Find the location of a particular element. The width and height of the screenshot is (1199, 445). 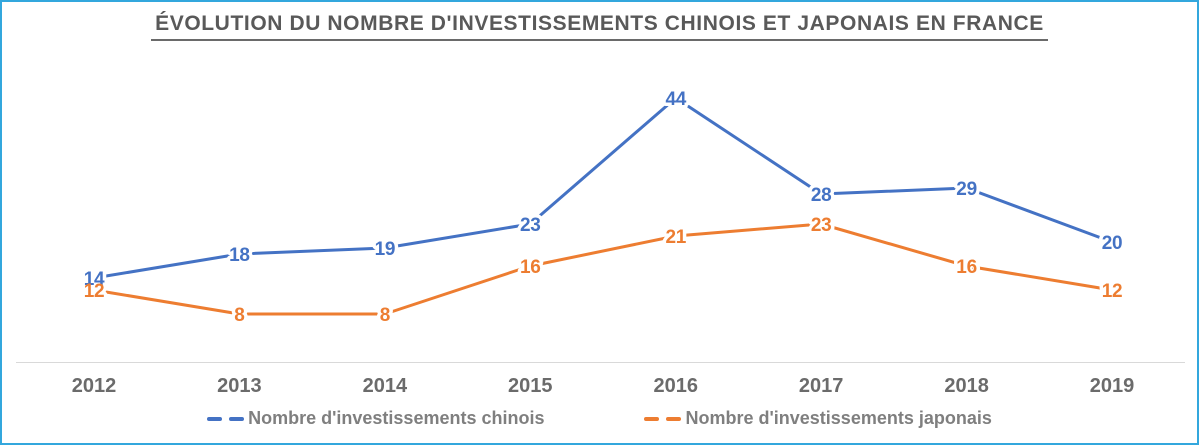

x-tick-label: 2013 is located at coordinates (239, 386).